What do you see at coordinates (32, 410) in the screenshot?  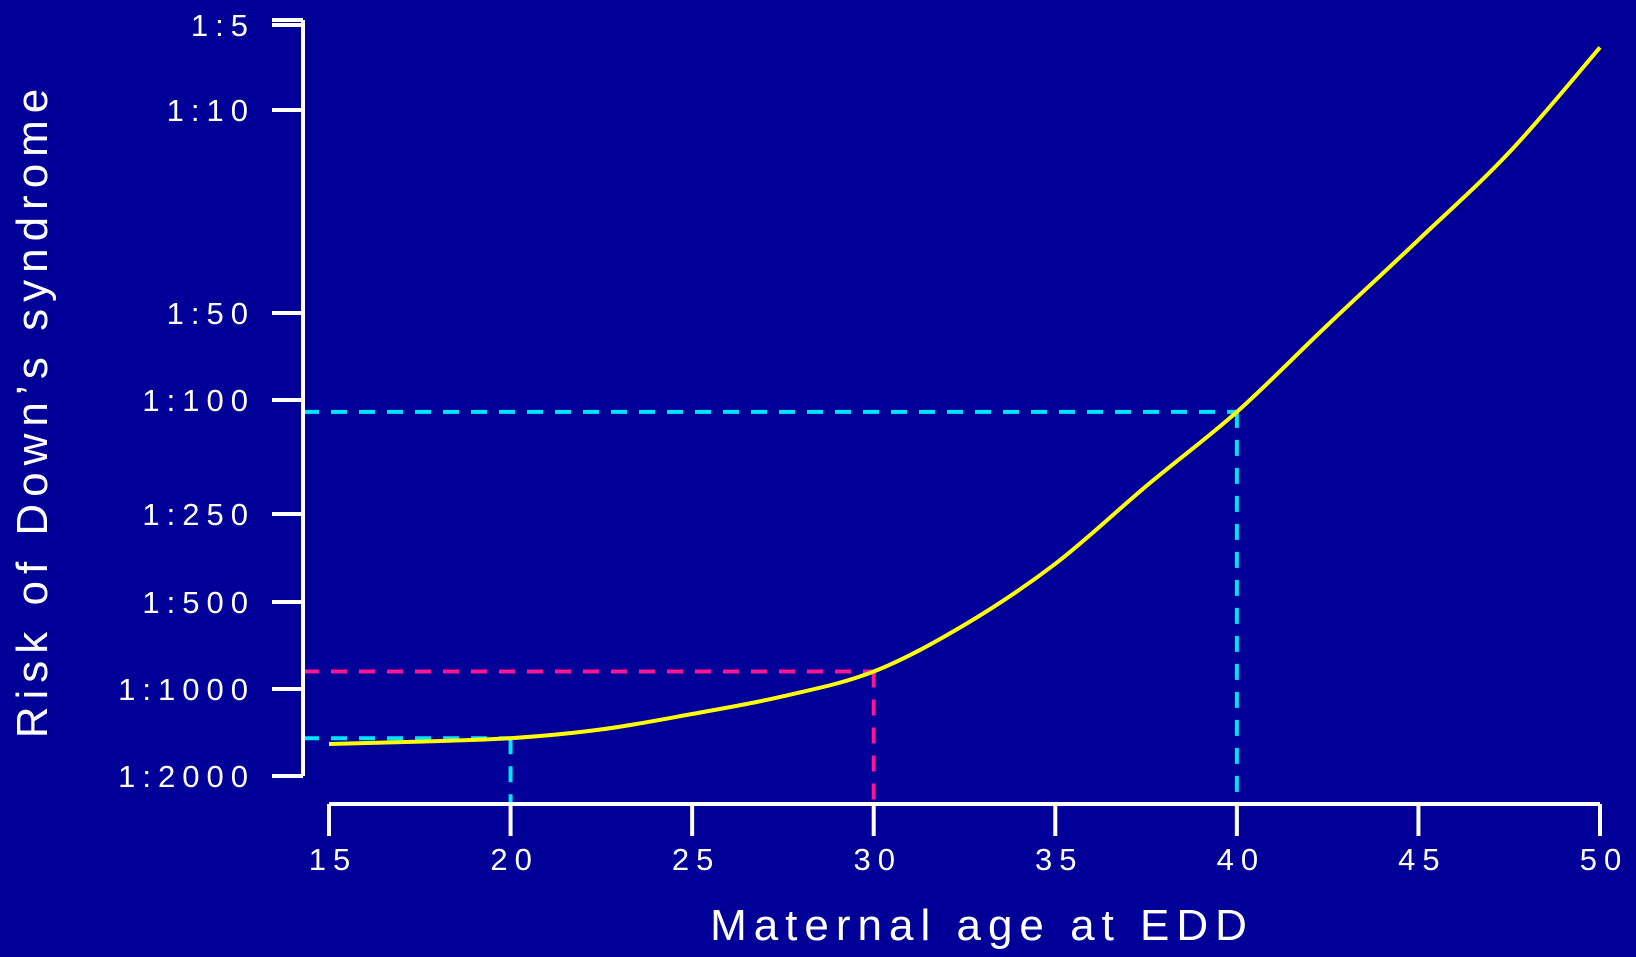 I see `y-axis-title: Risk of Down’s syndrome` at bounding box center [32, 410].